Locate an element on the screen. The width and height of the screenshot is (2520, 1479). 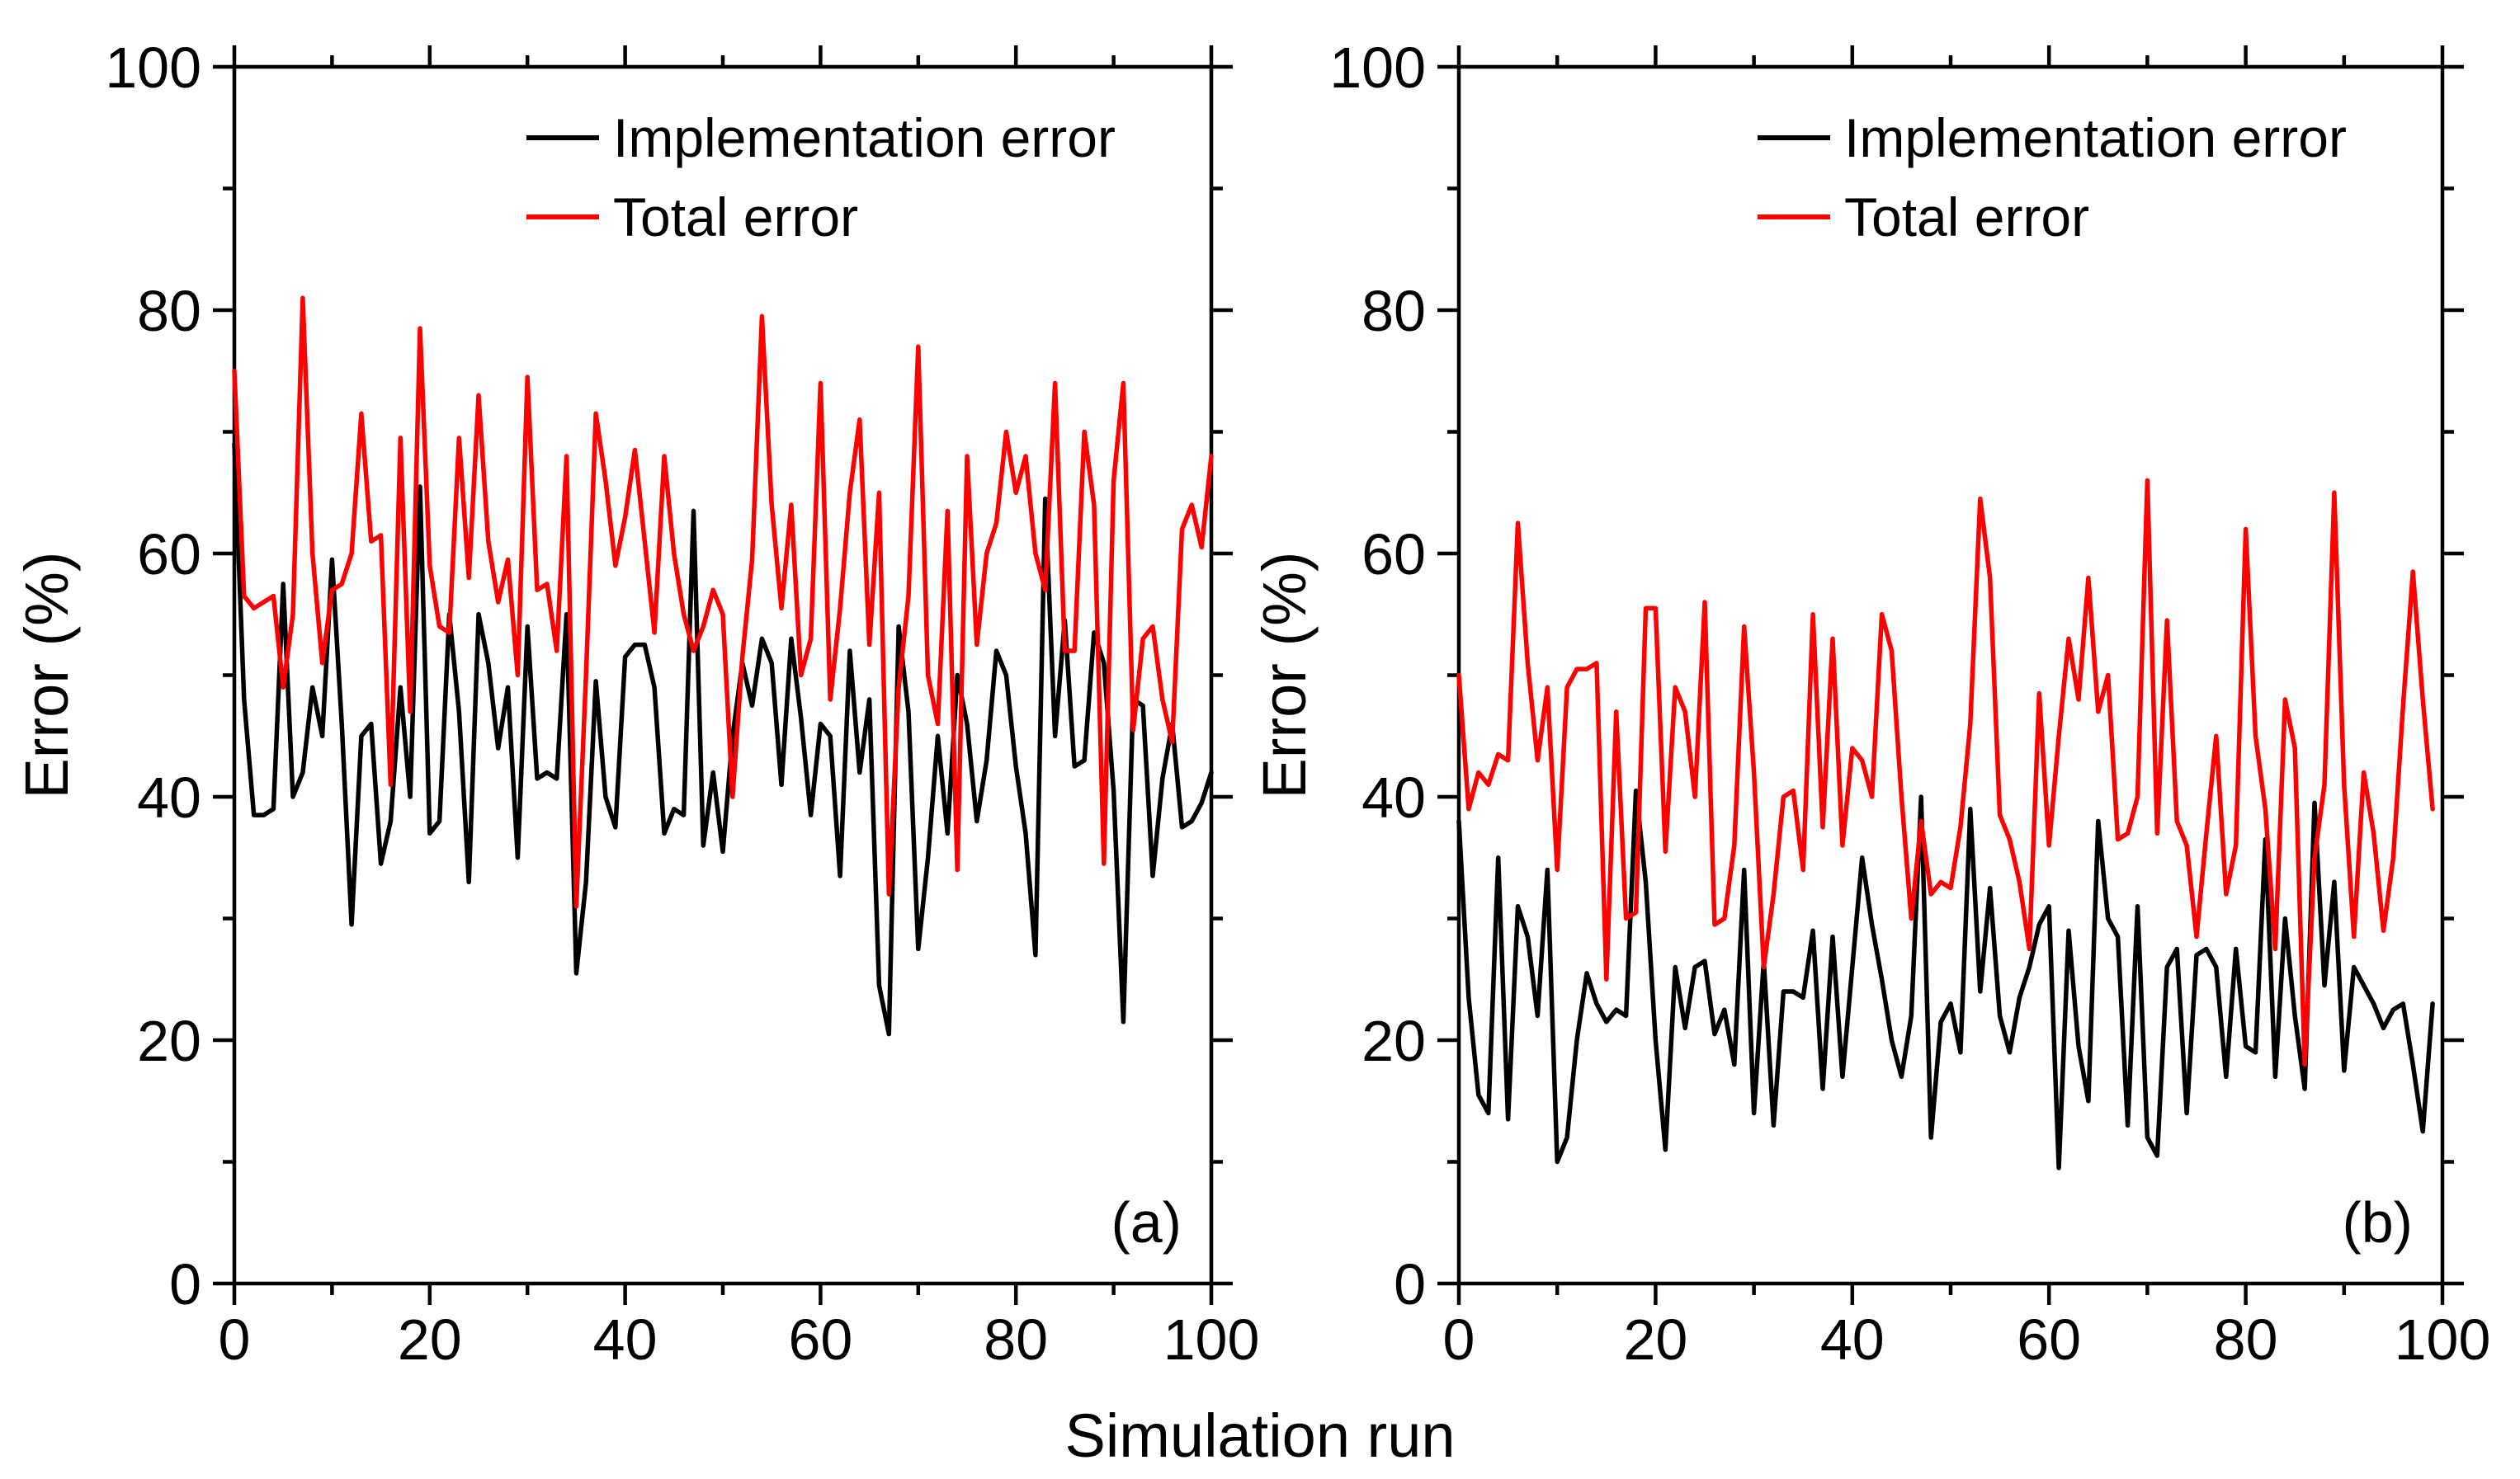
panel-label: (a) is located at coordinates (1146, 1222).